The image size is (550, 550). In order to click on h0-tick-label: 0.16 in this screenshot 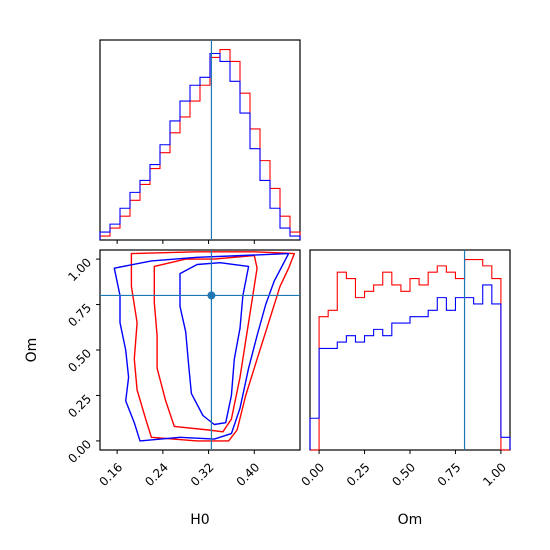, I will do `click(110, 474)`.